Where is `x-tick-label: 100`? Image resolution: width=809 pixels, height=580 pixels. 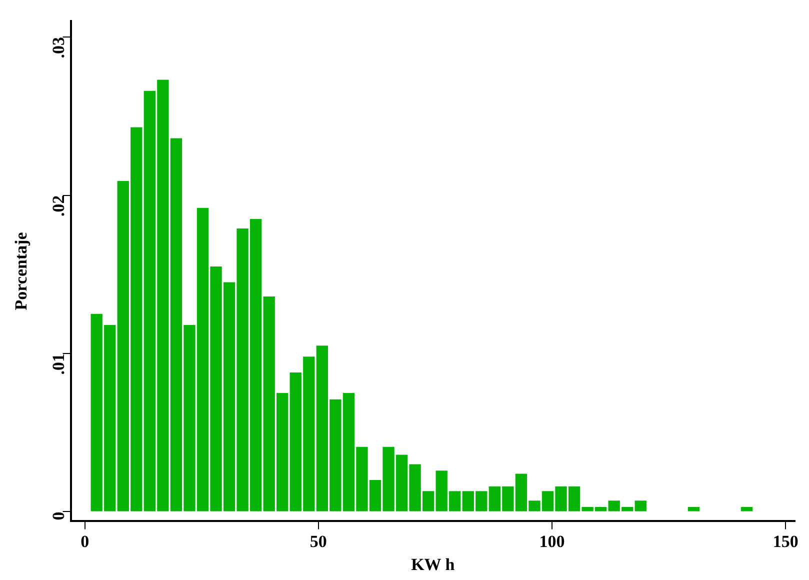 x-tick-label: 100 is located at coordinates (552, 541).